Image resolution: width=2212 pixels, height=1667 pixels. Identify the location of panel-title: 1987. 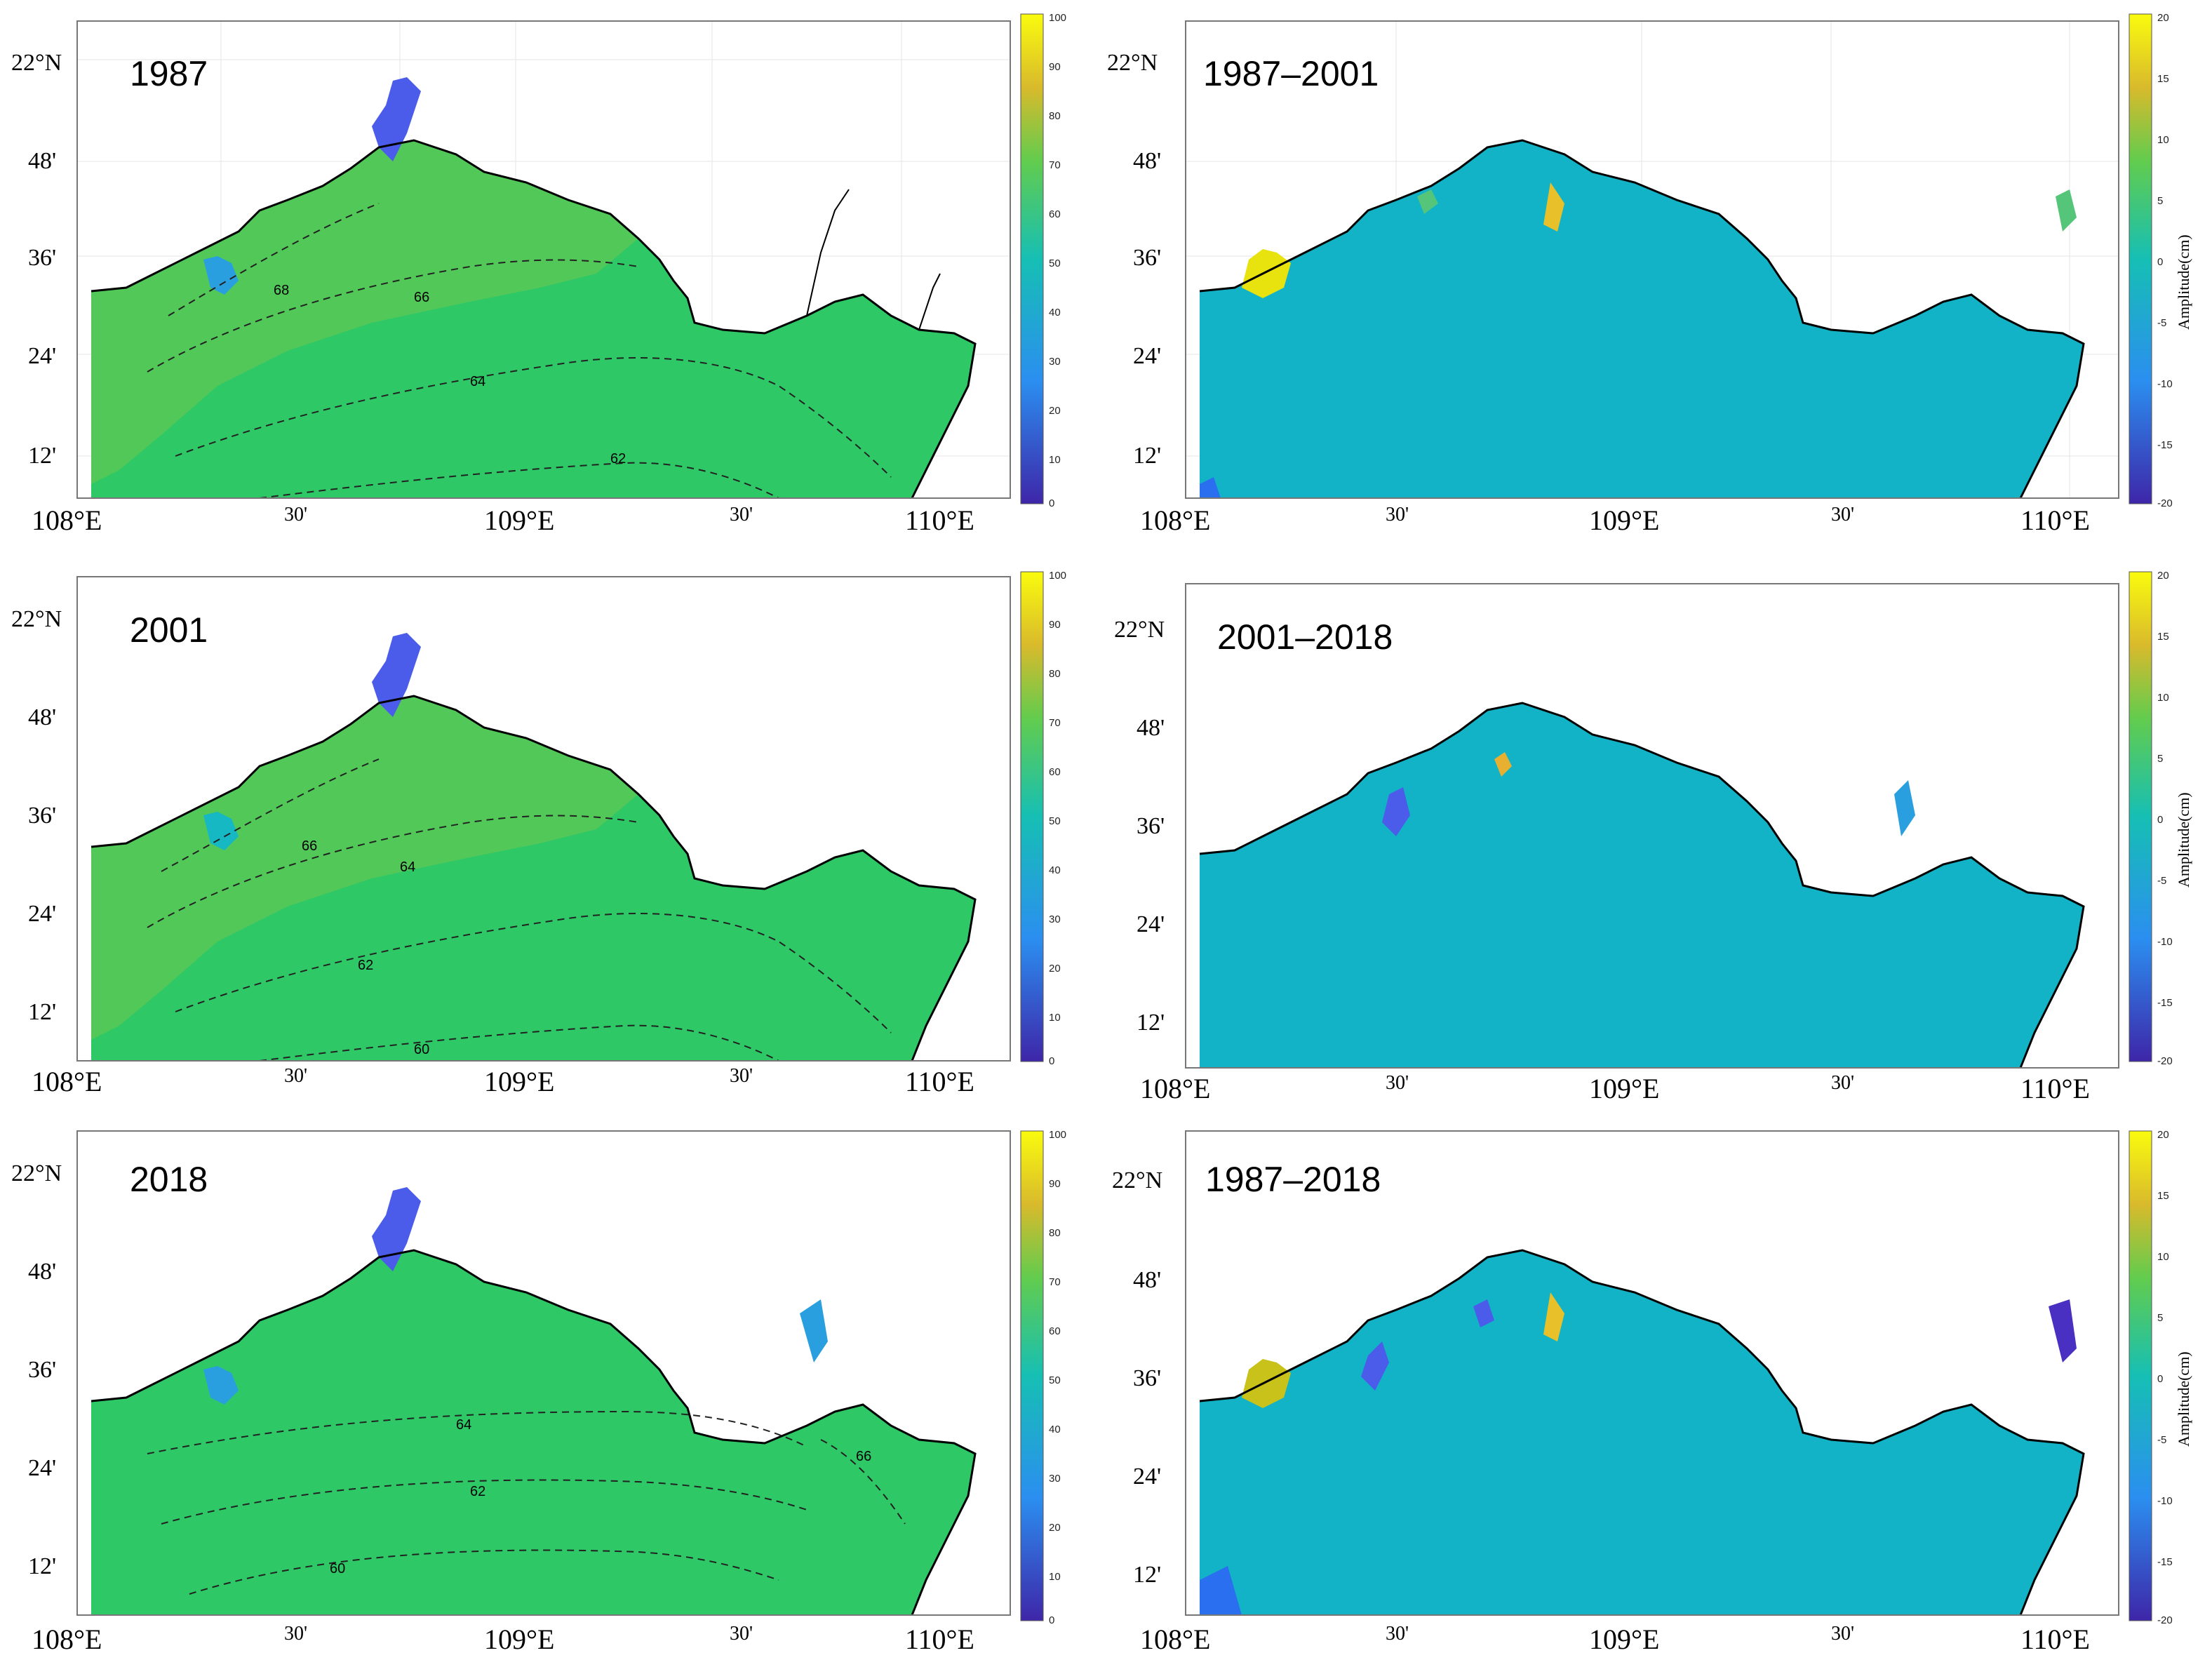
(169, 73).